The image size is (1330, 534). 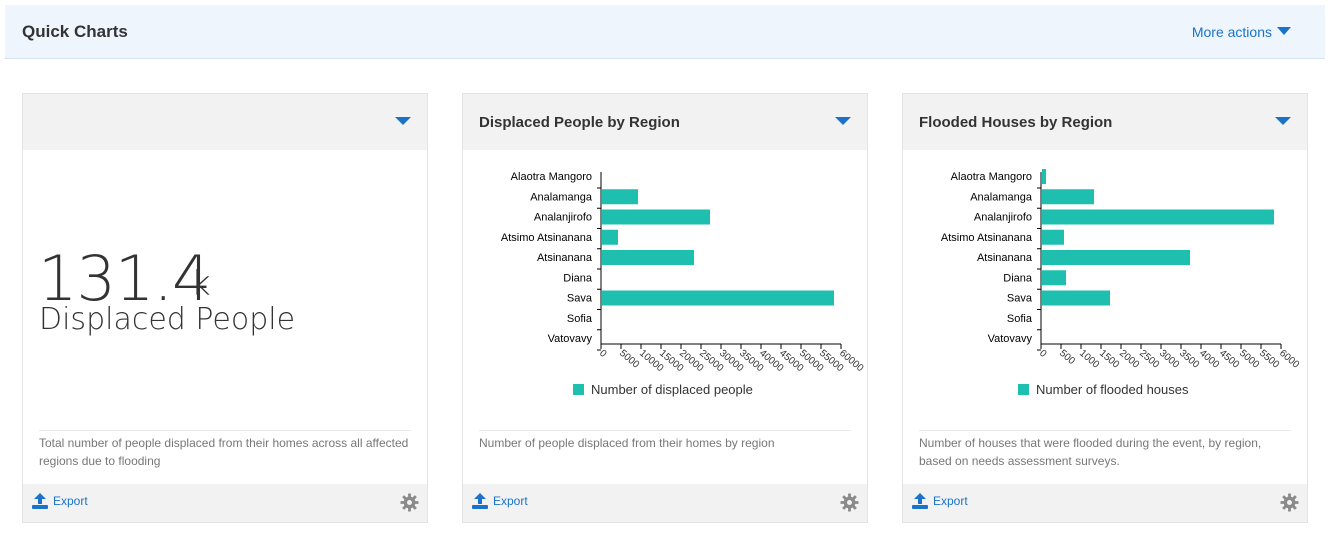 I want to click on quick-charts-header: Quick Charts More actions, so click(x=665, y=32).